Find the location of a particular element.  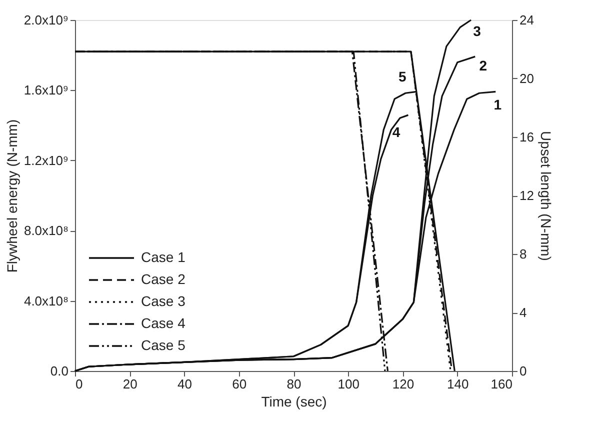

legend-label: Case 5 is located at coordinates (163, 345).